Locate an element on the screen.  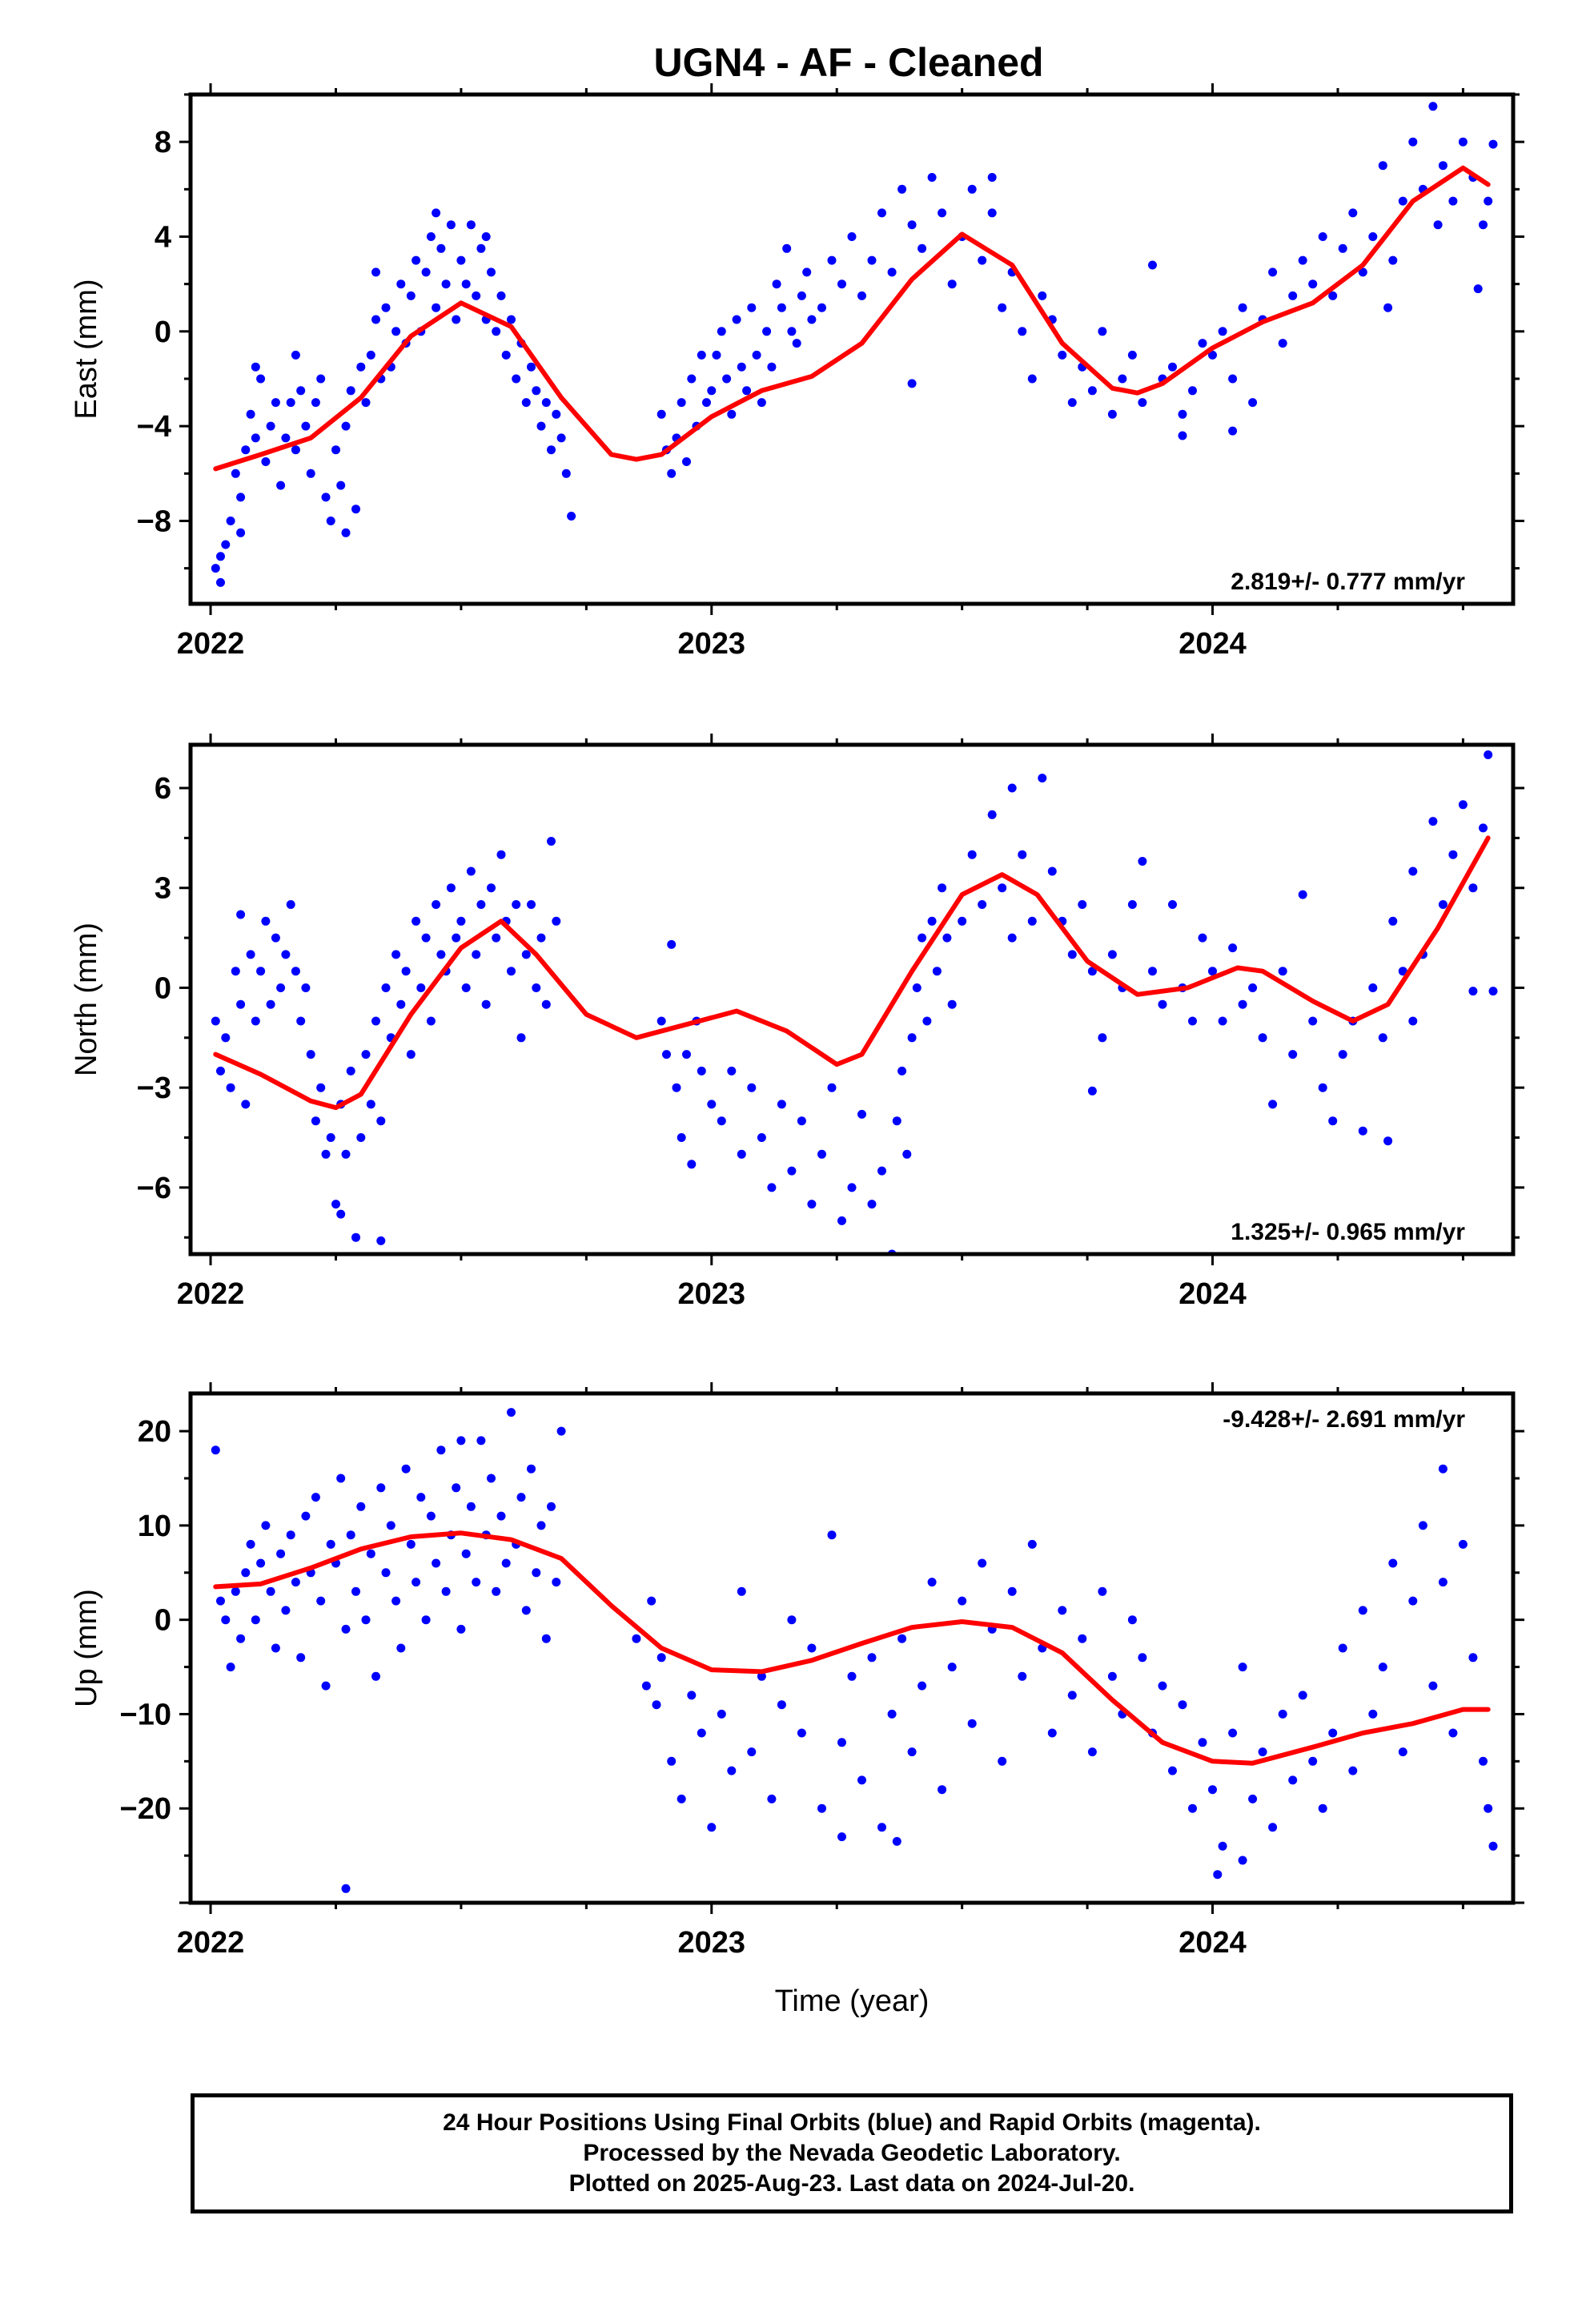
north-fit-line is located at coordinates (852, 973).